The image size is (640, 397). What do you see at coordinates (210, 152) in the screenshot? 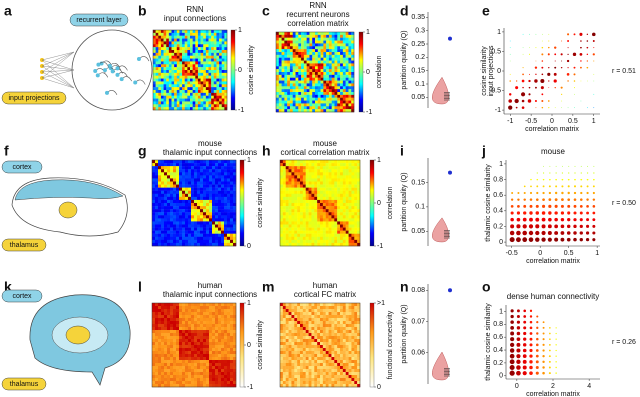
I see `panel-title: thalamic input connections` at bounding box center [210, 152].